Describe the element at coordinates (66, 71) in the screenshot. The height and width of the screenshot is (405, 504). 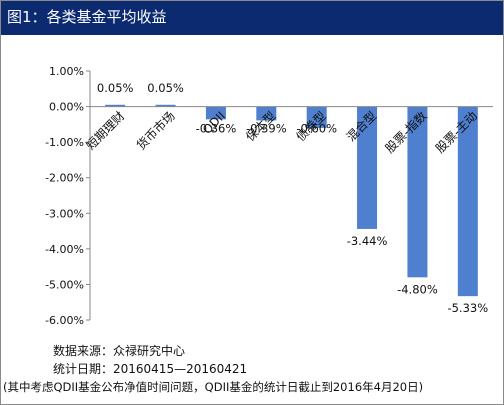
I see `y-tick-label: 1.00%` at that location.